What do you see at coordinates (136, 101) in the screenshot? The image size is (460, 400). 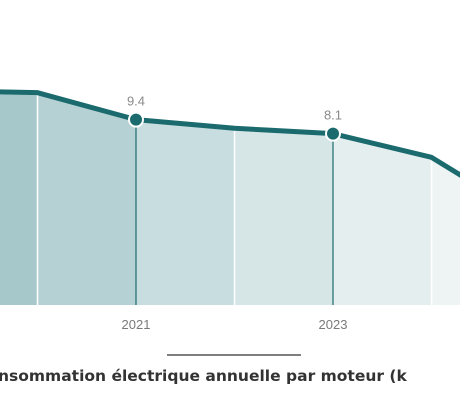 I see `value-label: 9.4` at bounding box center [136, 101].